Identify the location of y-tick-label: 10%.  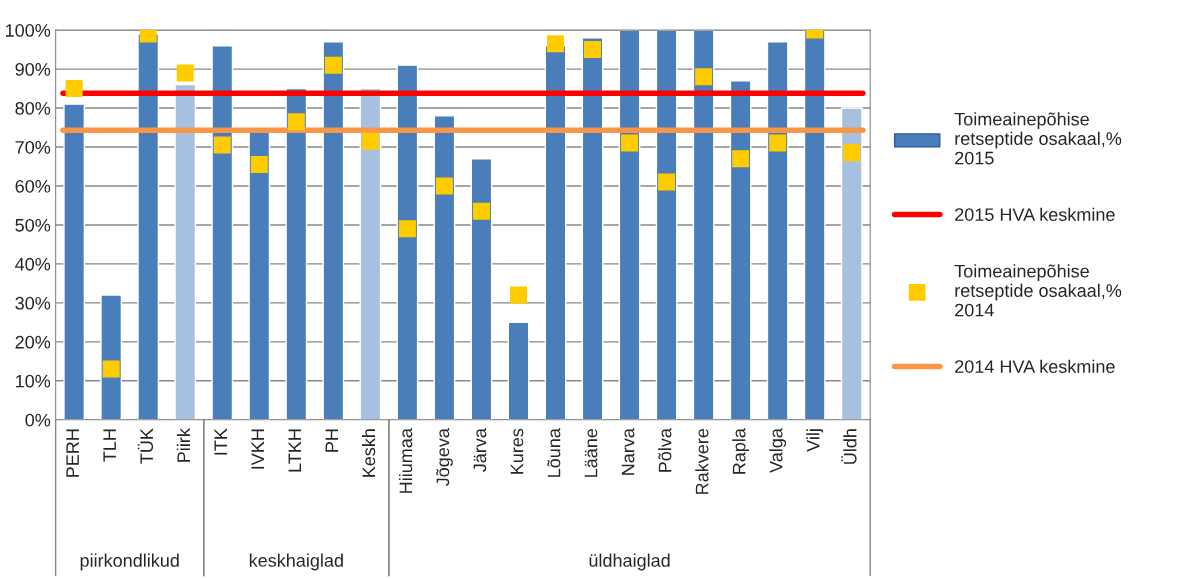
(33, 381).